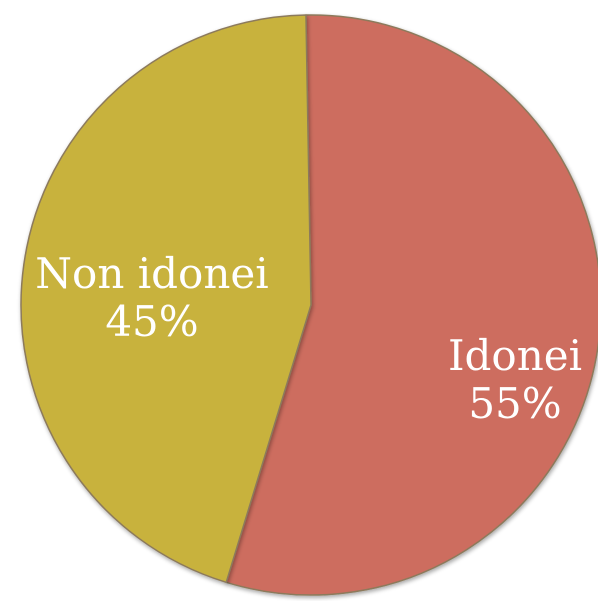 Image resolution: width=598 pixels, height=601 pixels. I want to click on slice-name: Non idonei, so click(151, 273).